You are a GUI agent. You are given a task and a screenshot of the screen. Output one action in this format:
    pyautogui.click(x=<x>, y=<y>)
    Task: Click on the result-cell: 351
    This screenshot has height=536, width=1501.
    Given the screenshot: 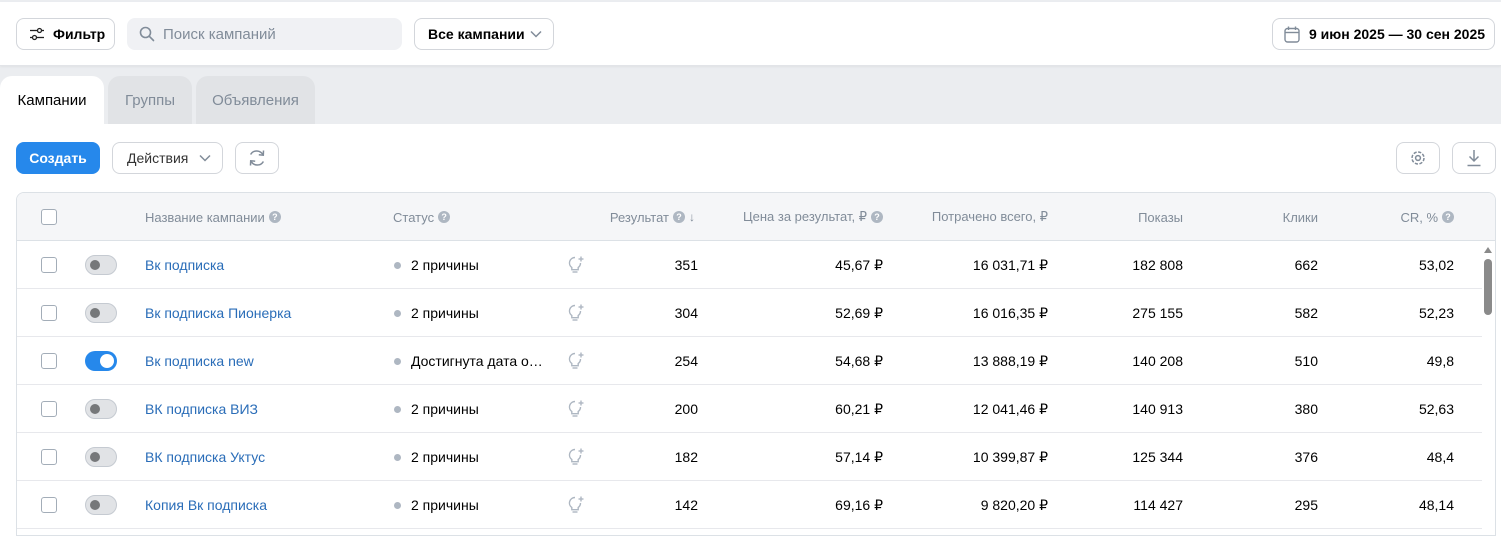 What is the action you would take?
    pyautogui.click(x=686, y=265)
    